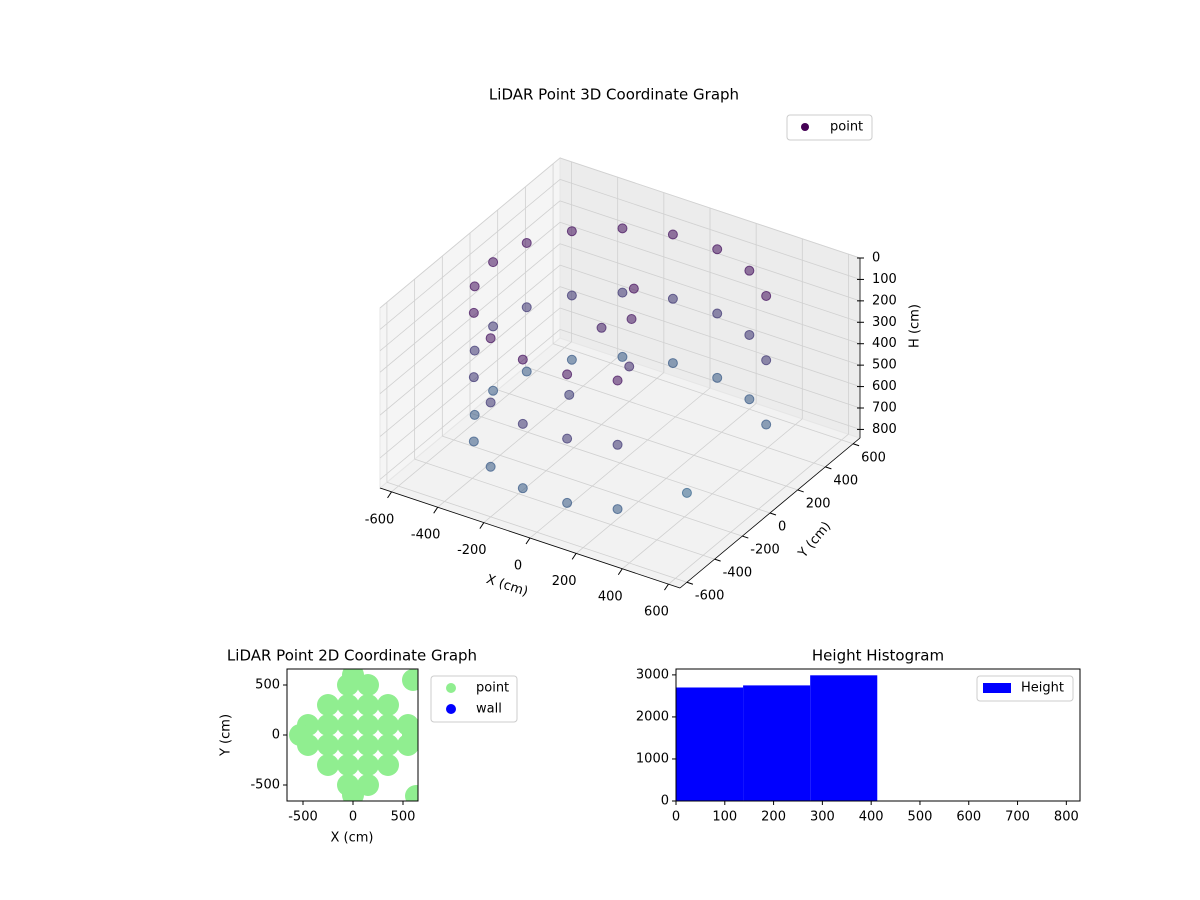 This screenshot has width=1200, height=900. Describe the element at coordinates (303, 817) in the screenshot. I see `x-tick-label: -500` at that location.